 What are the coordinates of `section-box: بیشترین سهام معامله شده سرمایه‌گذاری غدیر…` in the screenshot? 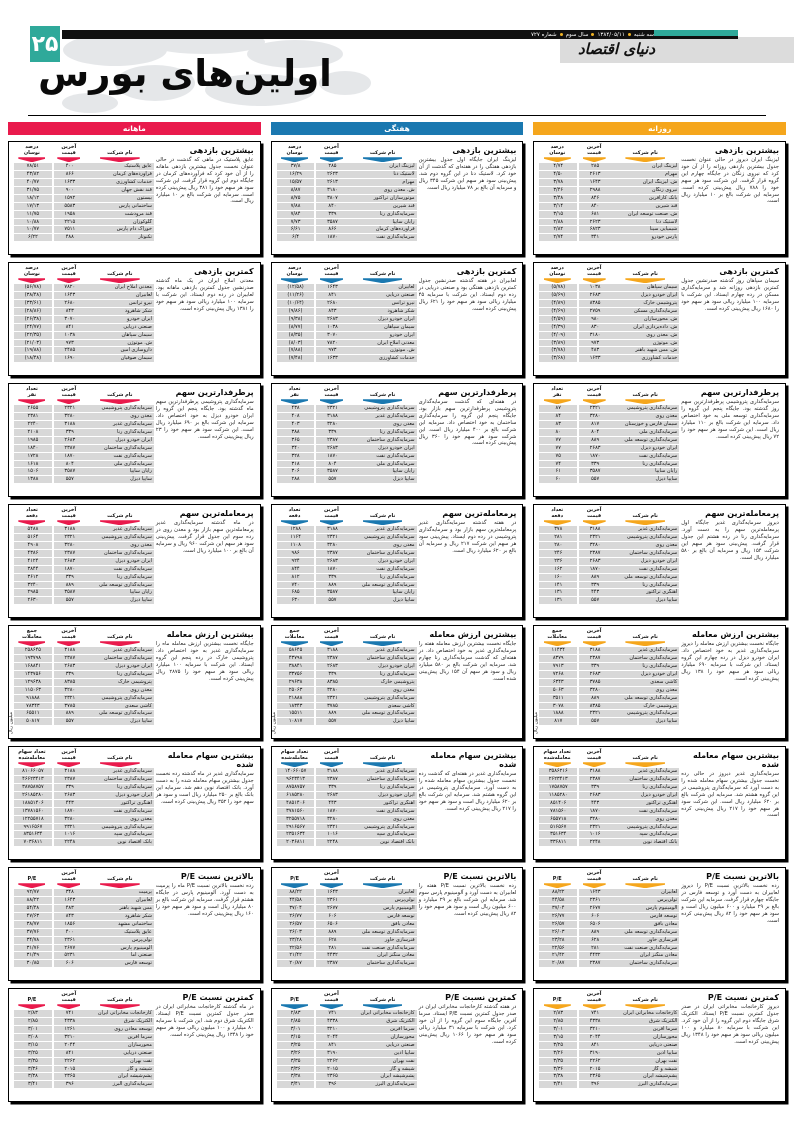 It's located at (134, 803).